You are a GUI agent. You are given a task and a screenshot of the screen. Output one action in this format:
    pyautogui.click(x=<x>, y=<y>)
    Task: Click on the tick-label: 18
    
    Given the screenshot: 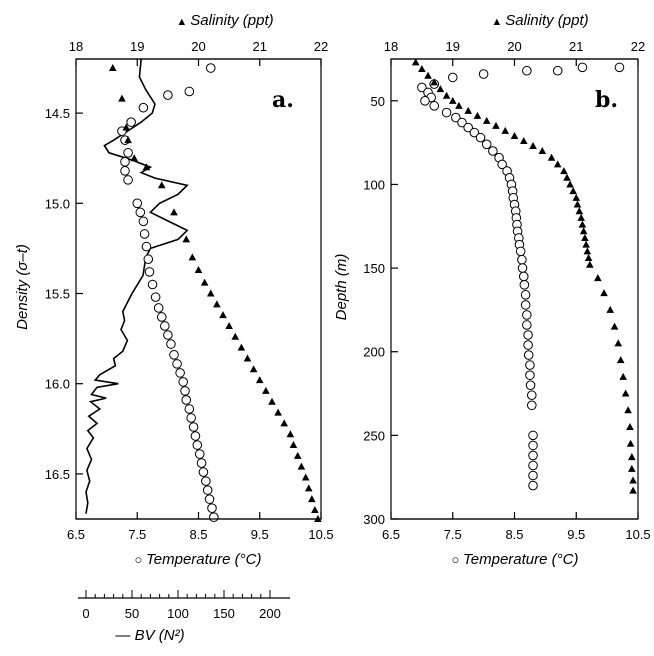 What is the action you would take?
    pyautogui.click(x=391, y=46)
    